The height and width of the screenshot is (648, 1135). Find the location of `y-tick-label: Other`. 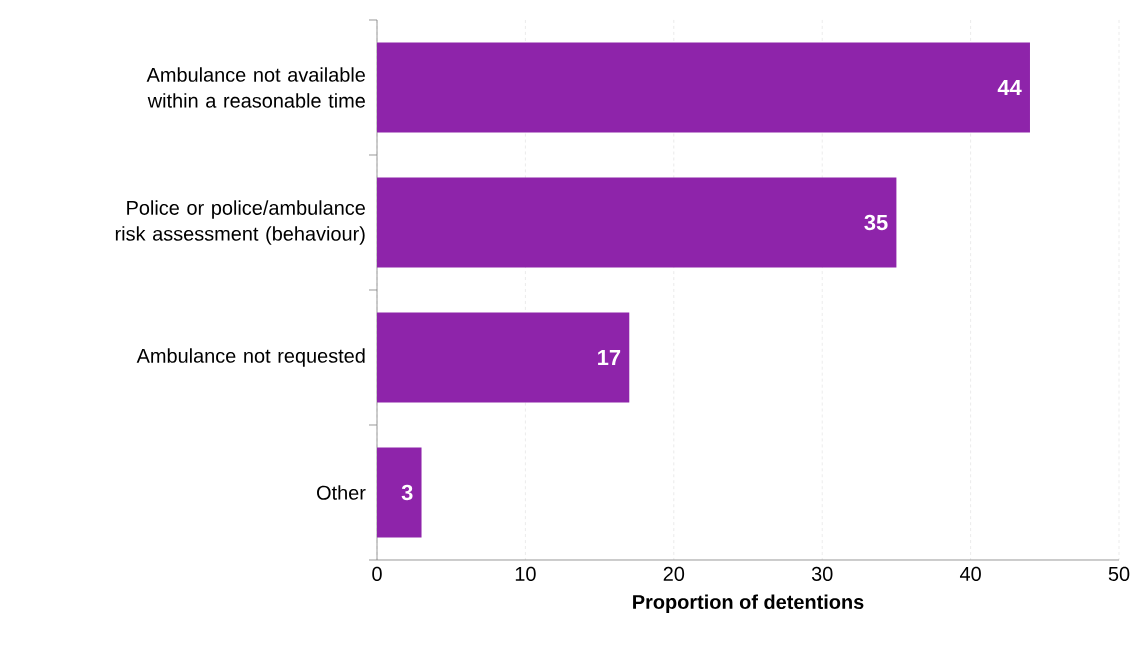

y-tick-label: Other is located at coordinates (341, 492).